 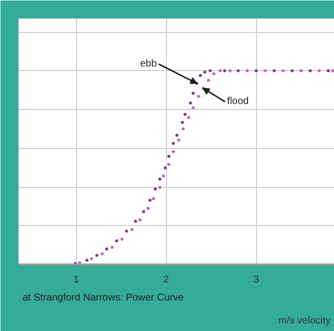 I want to click on text: at Strangford Narrows: Power Curve, so click(x=103, y=298).